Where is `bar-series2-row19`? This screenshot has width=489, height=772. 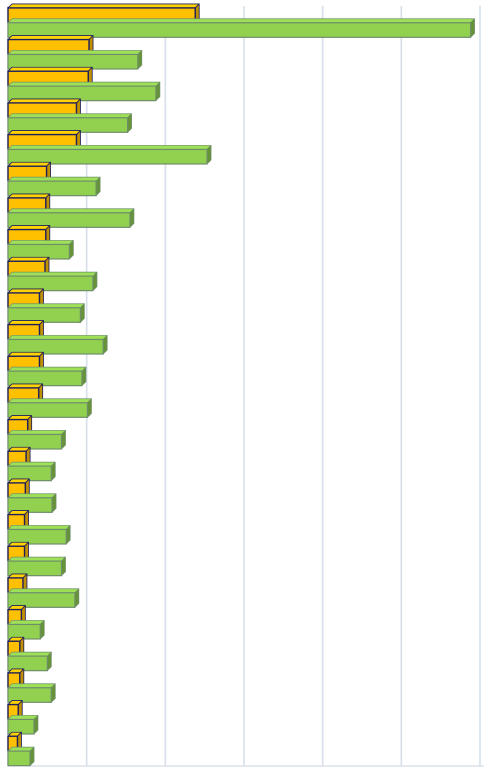
bar-series2-row19 is located at coordinates (43, 598).